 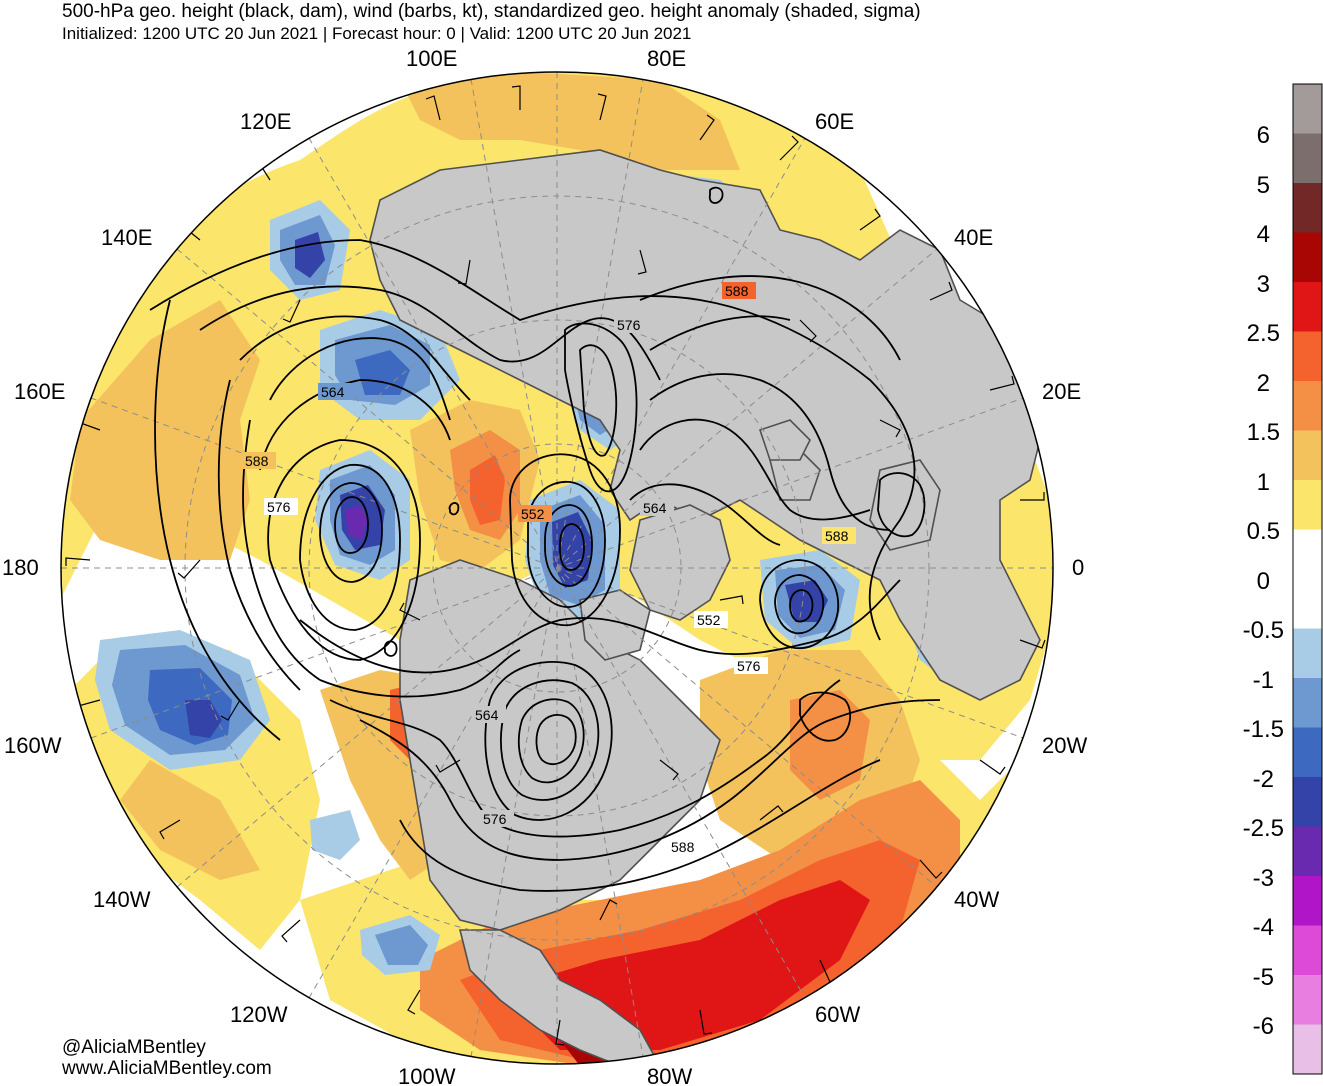 I want to click on colorbar-tick: -2.5, so click(x=1263, y=828).